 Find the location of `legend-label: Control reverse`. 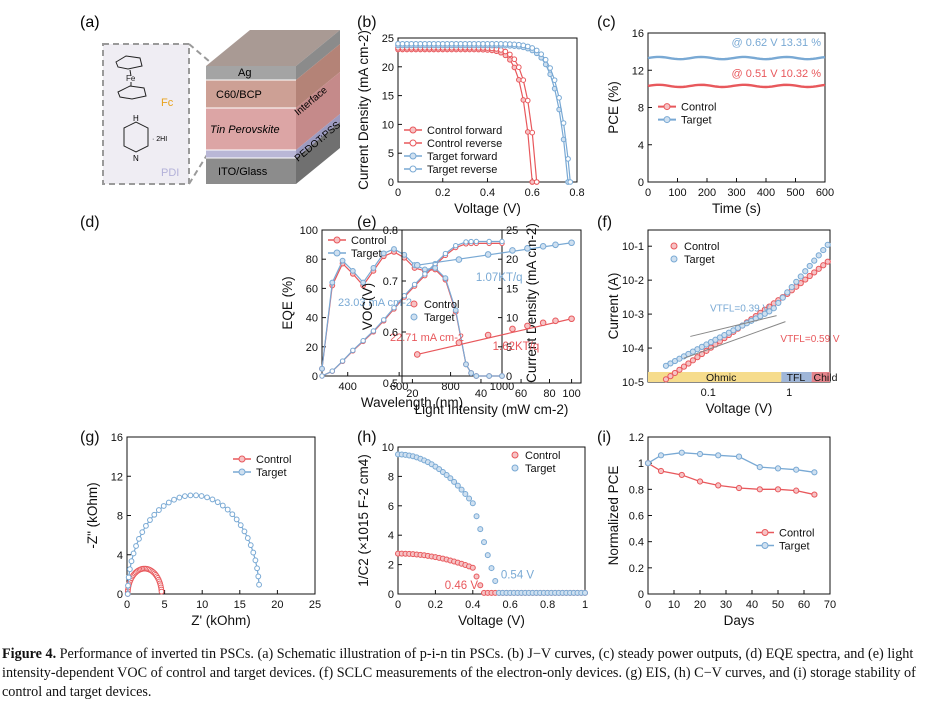

legend-label: Control reverse is located at coordinates (464, 144).